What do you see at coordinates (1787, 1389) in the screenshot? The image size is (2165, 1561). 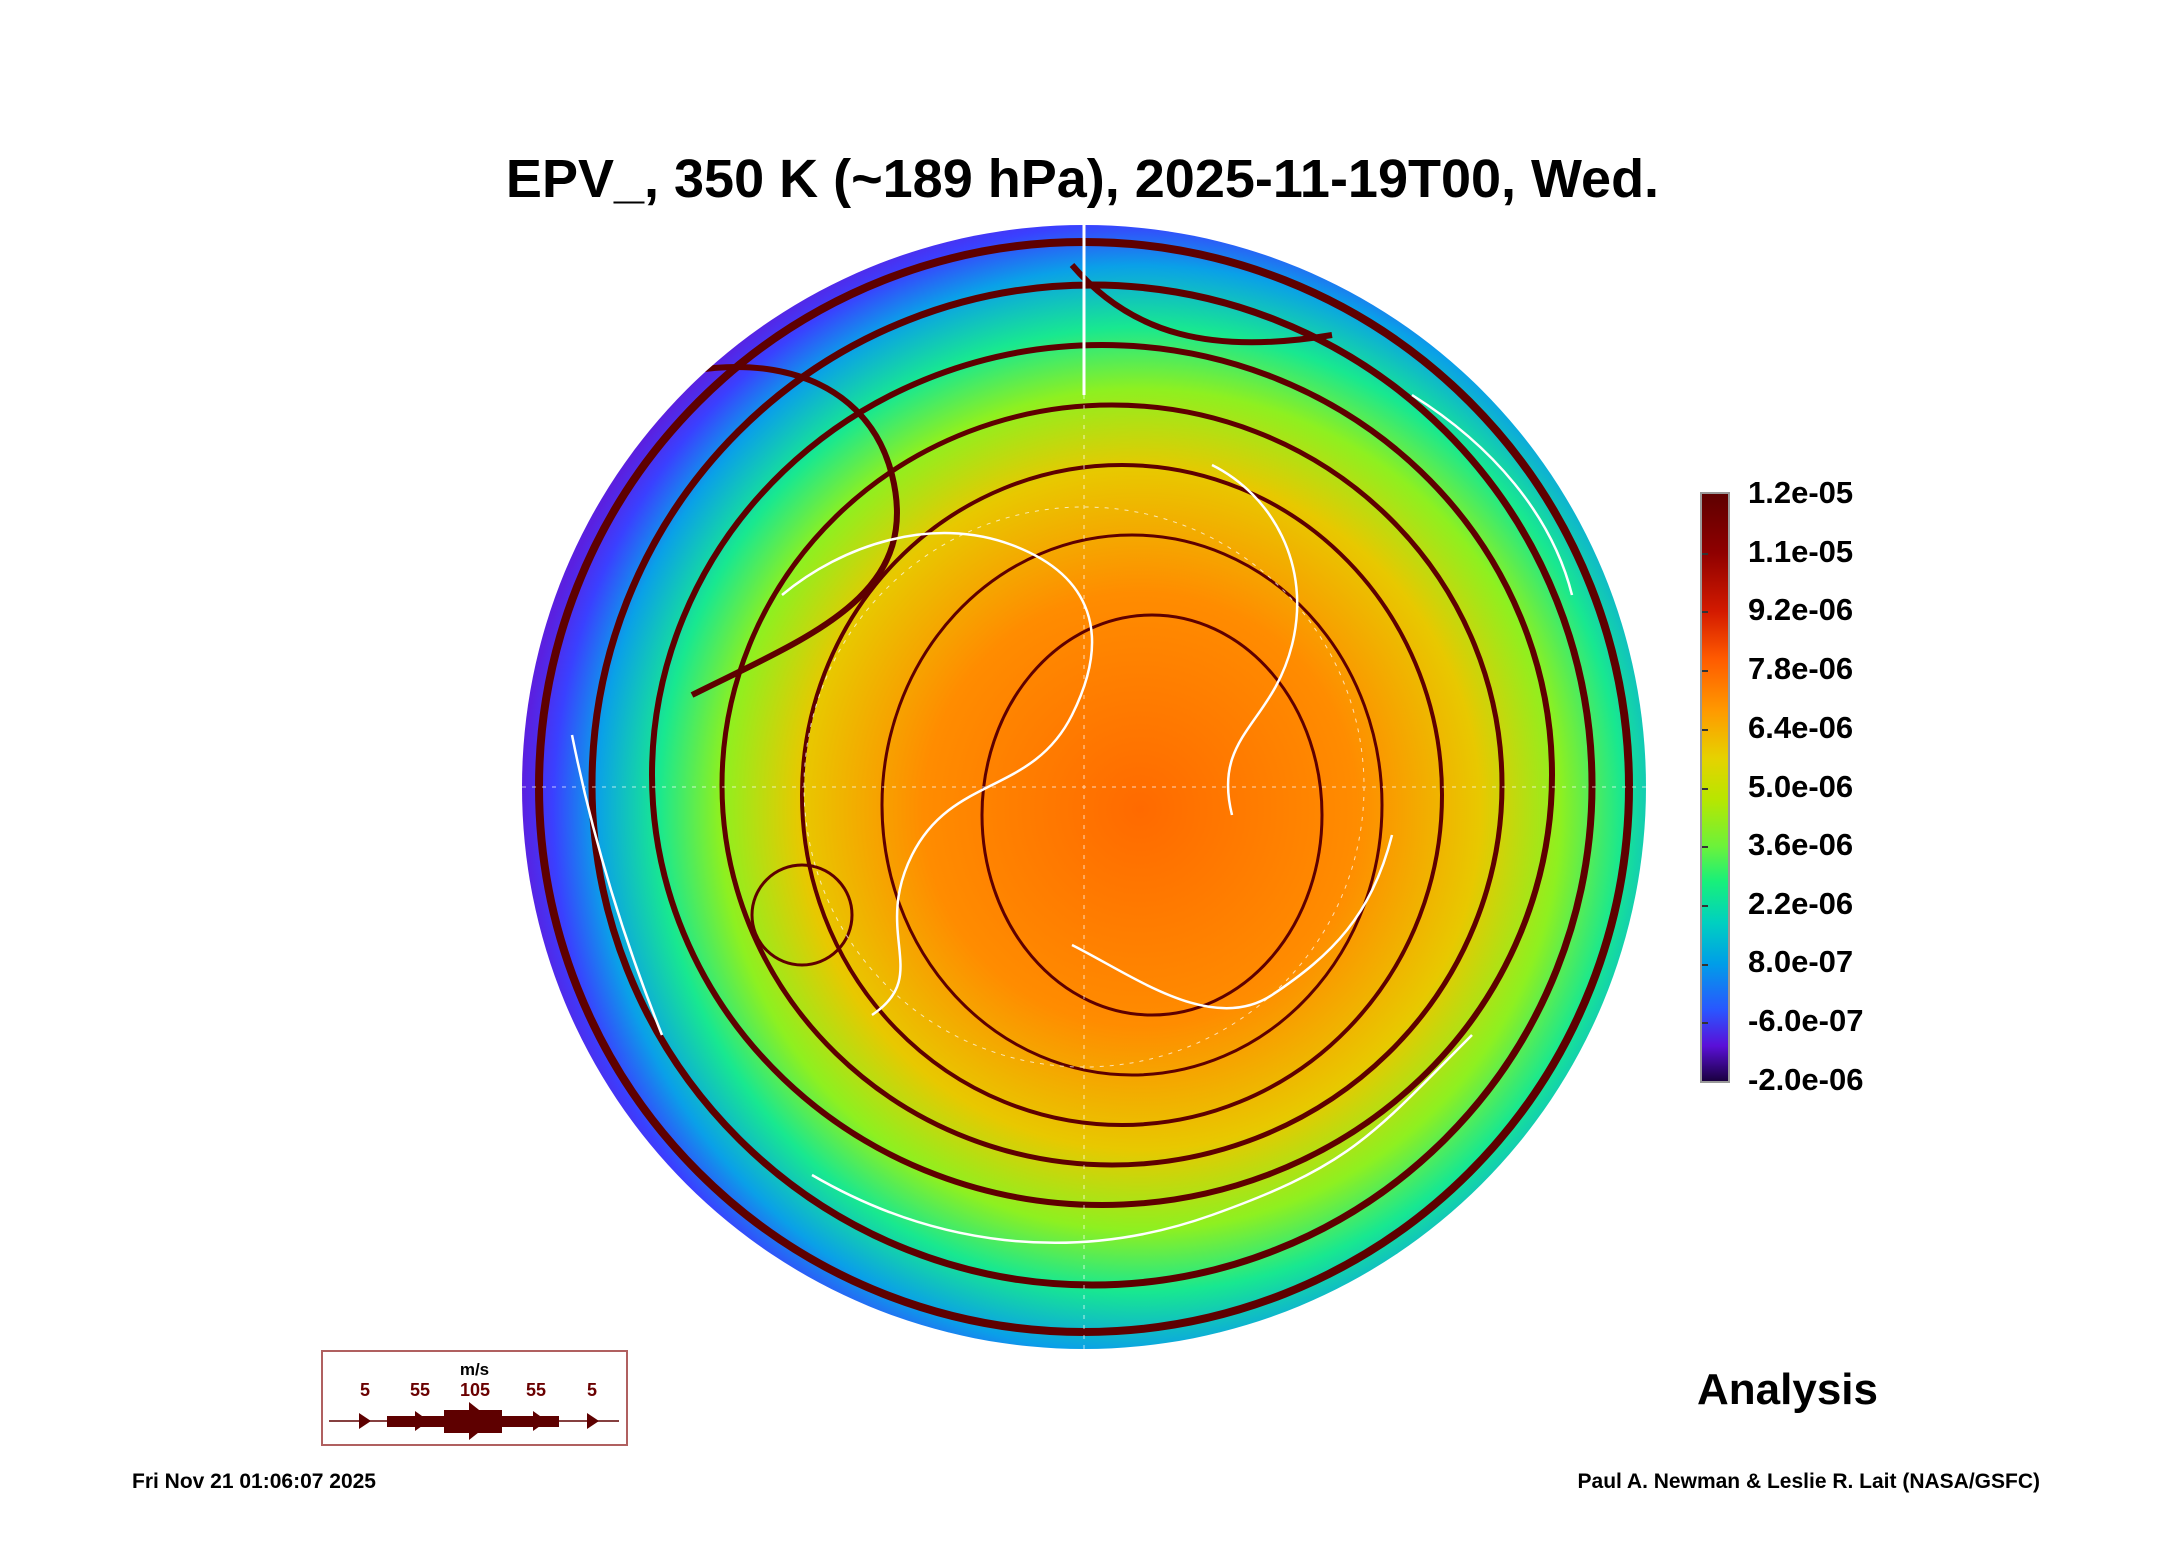 I see `analysis-label: Analysis` at bounding box center [1787, 1389].